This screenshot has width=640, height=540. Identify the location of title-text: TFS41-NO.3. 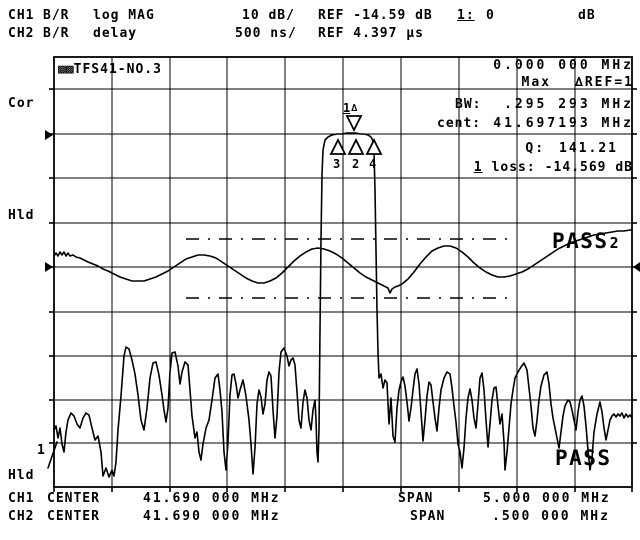
(117, 69).